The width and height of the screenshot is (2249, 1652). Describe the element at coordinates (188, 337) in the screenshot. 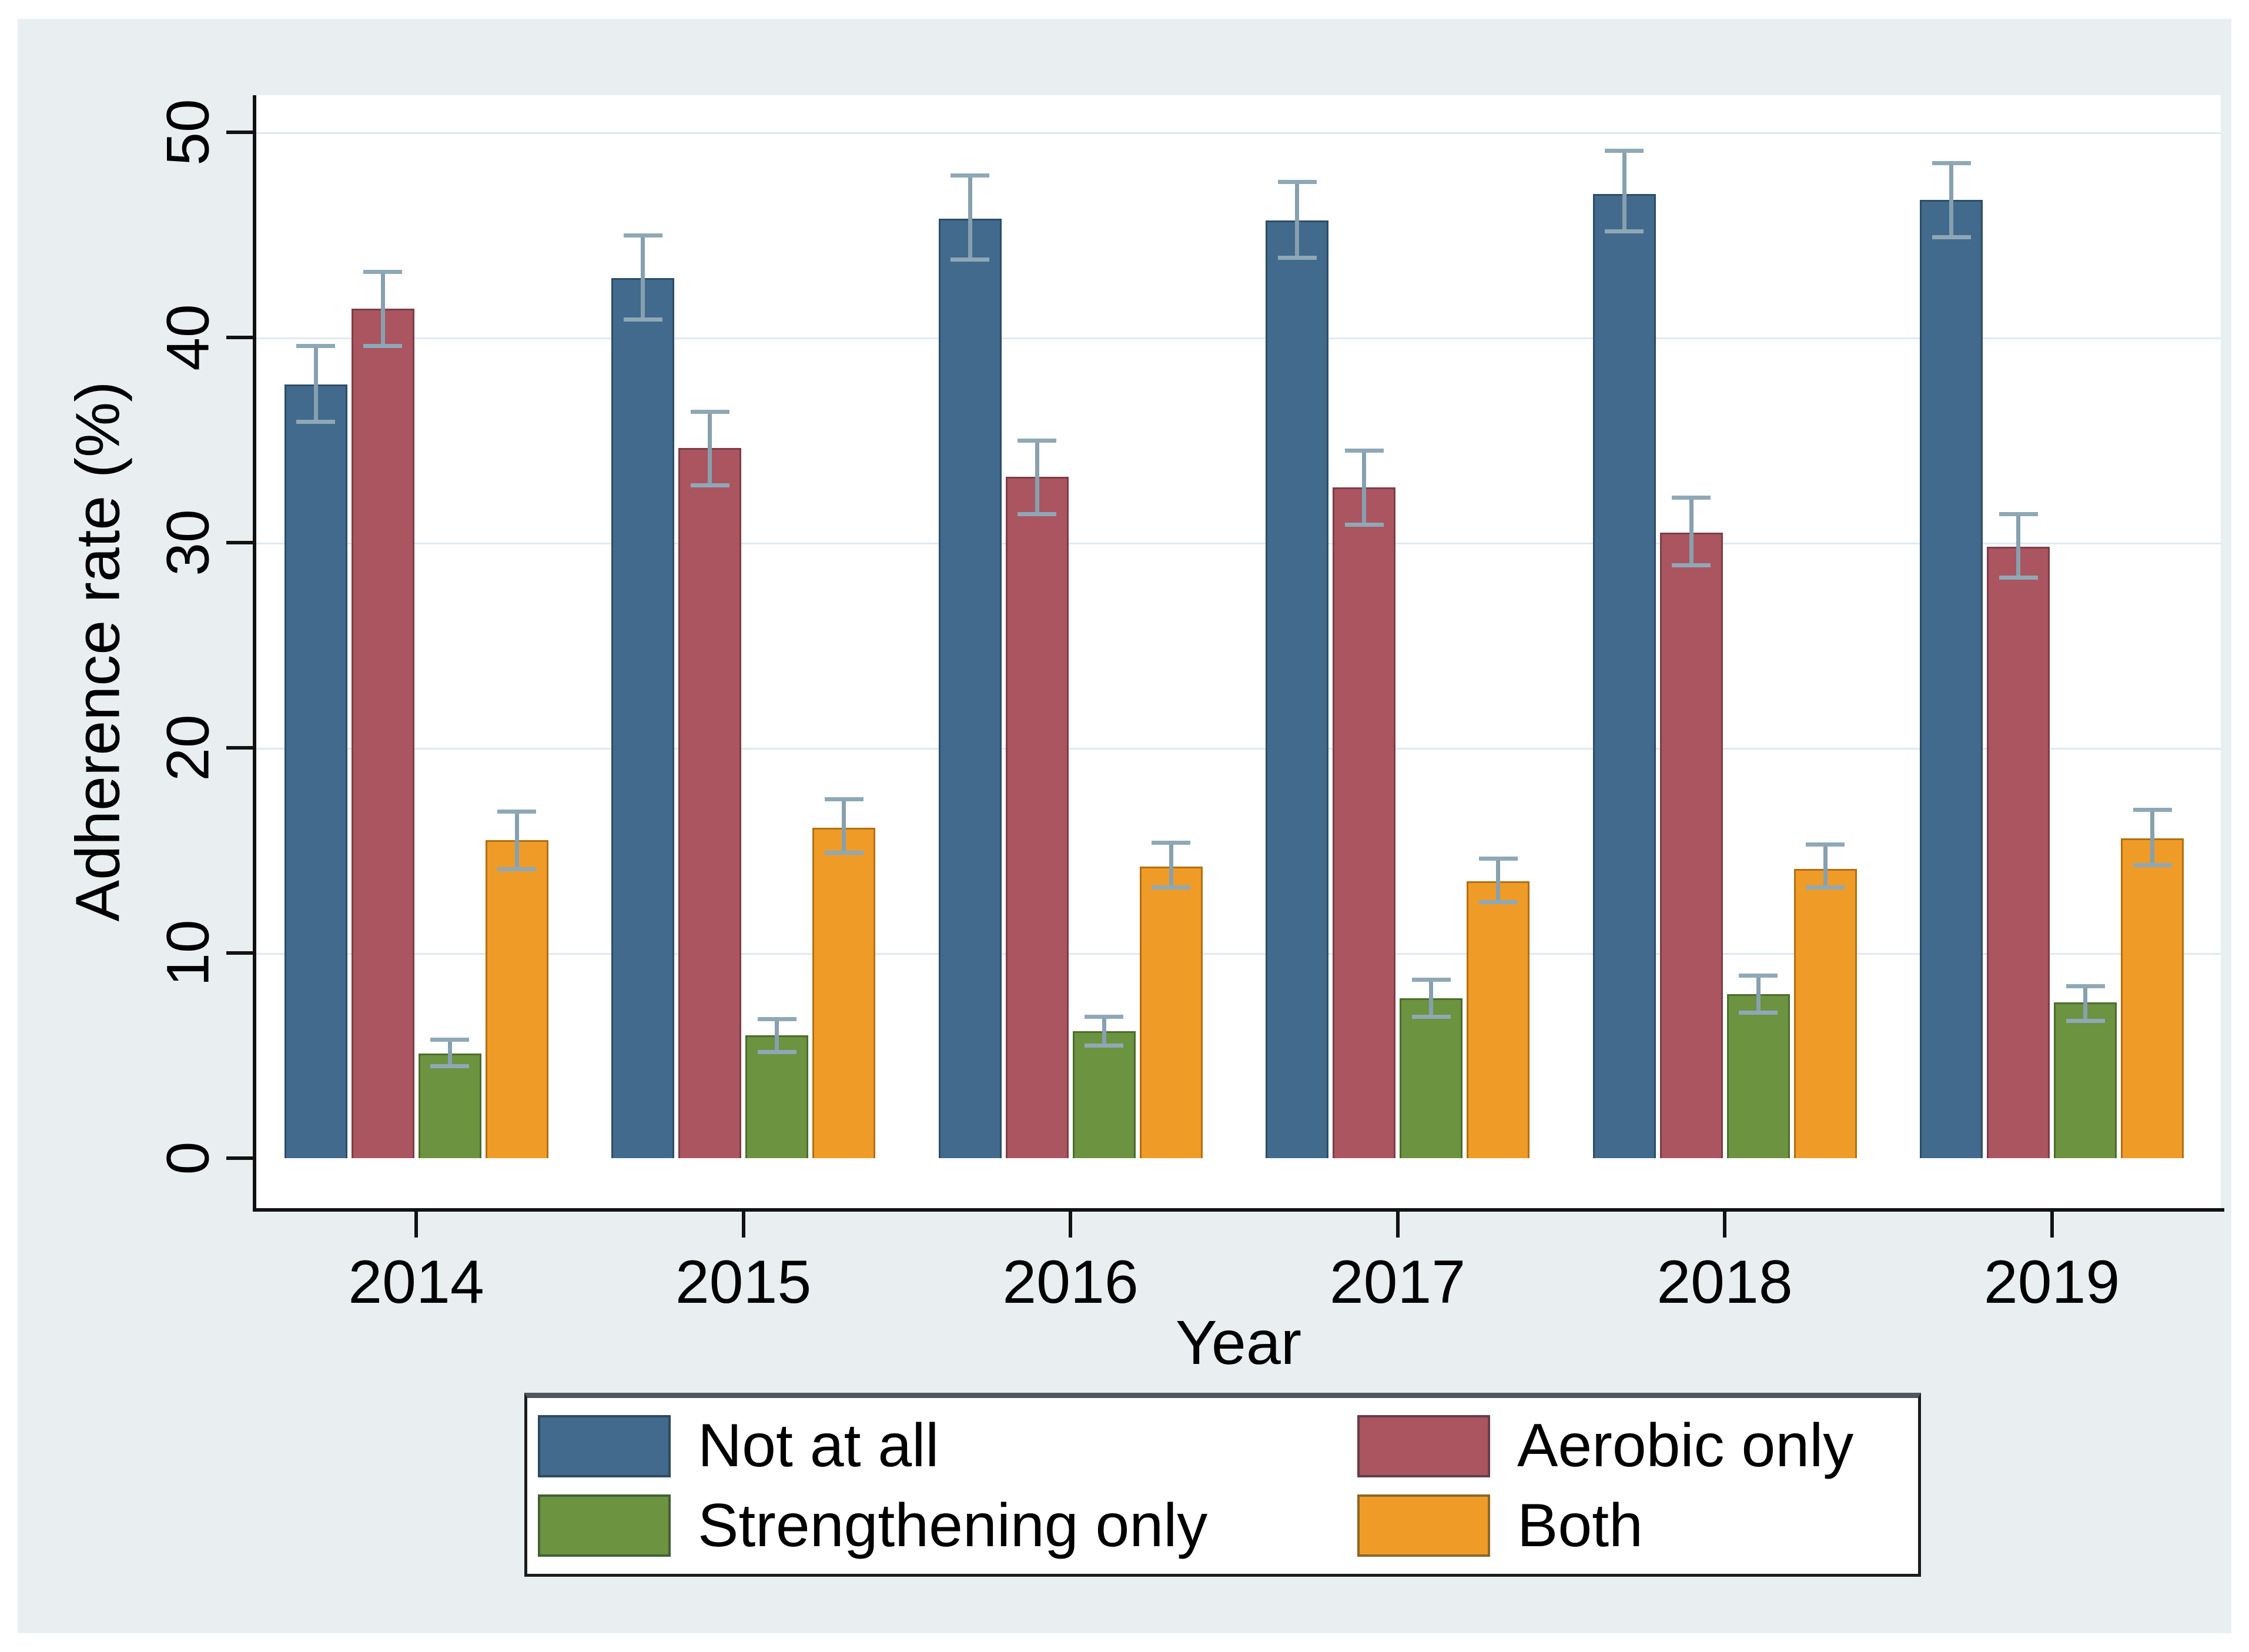

I see `y-tick-label-40: 40` at that location.